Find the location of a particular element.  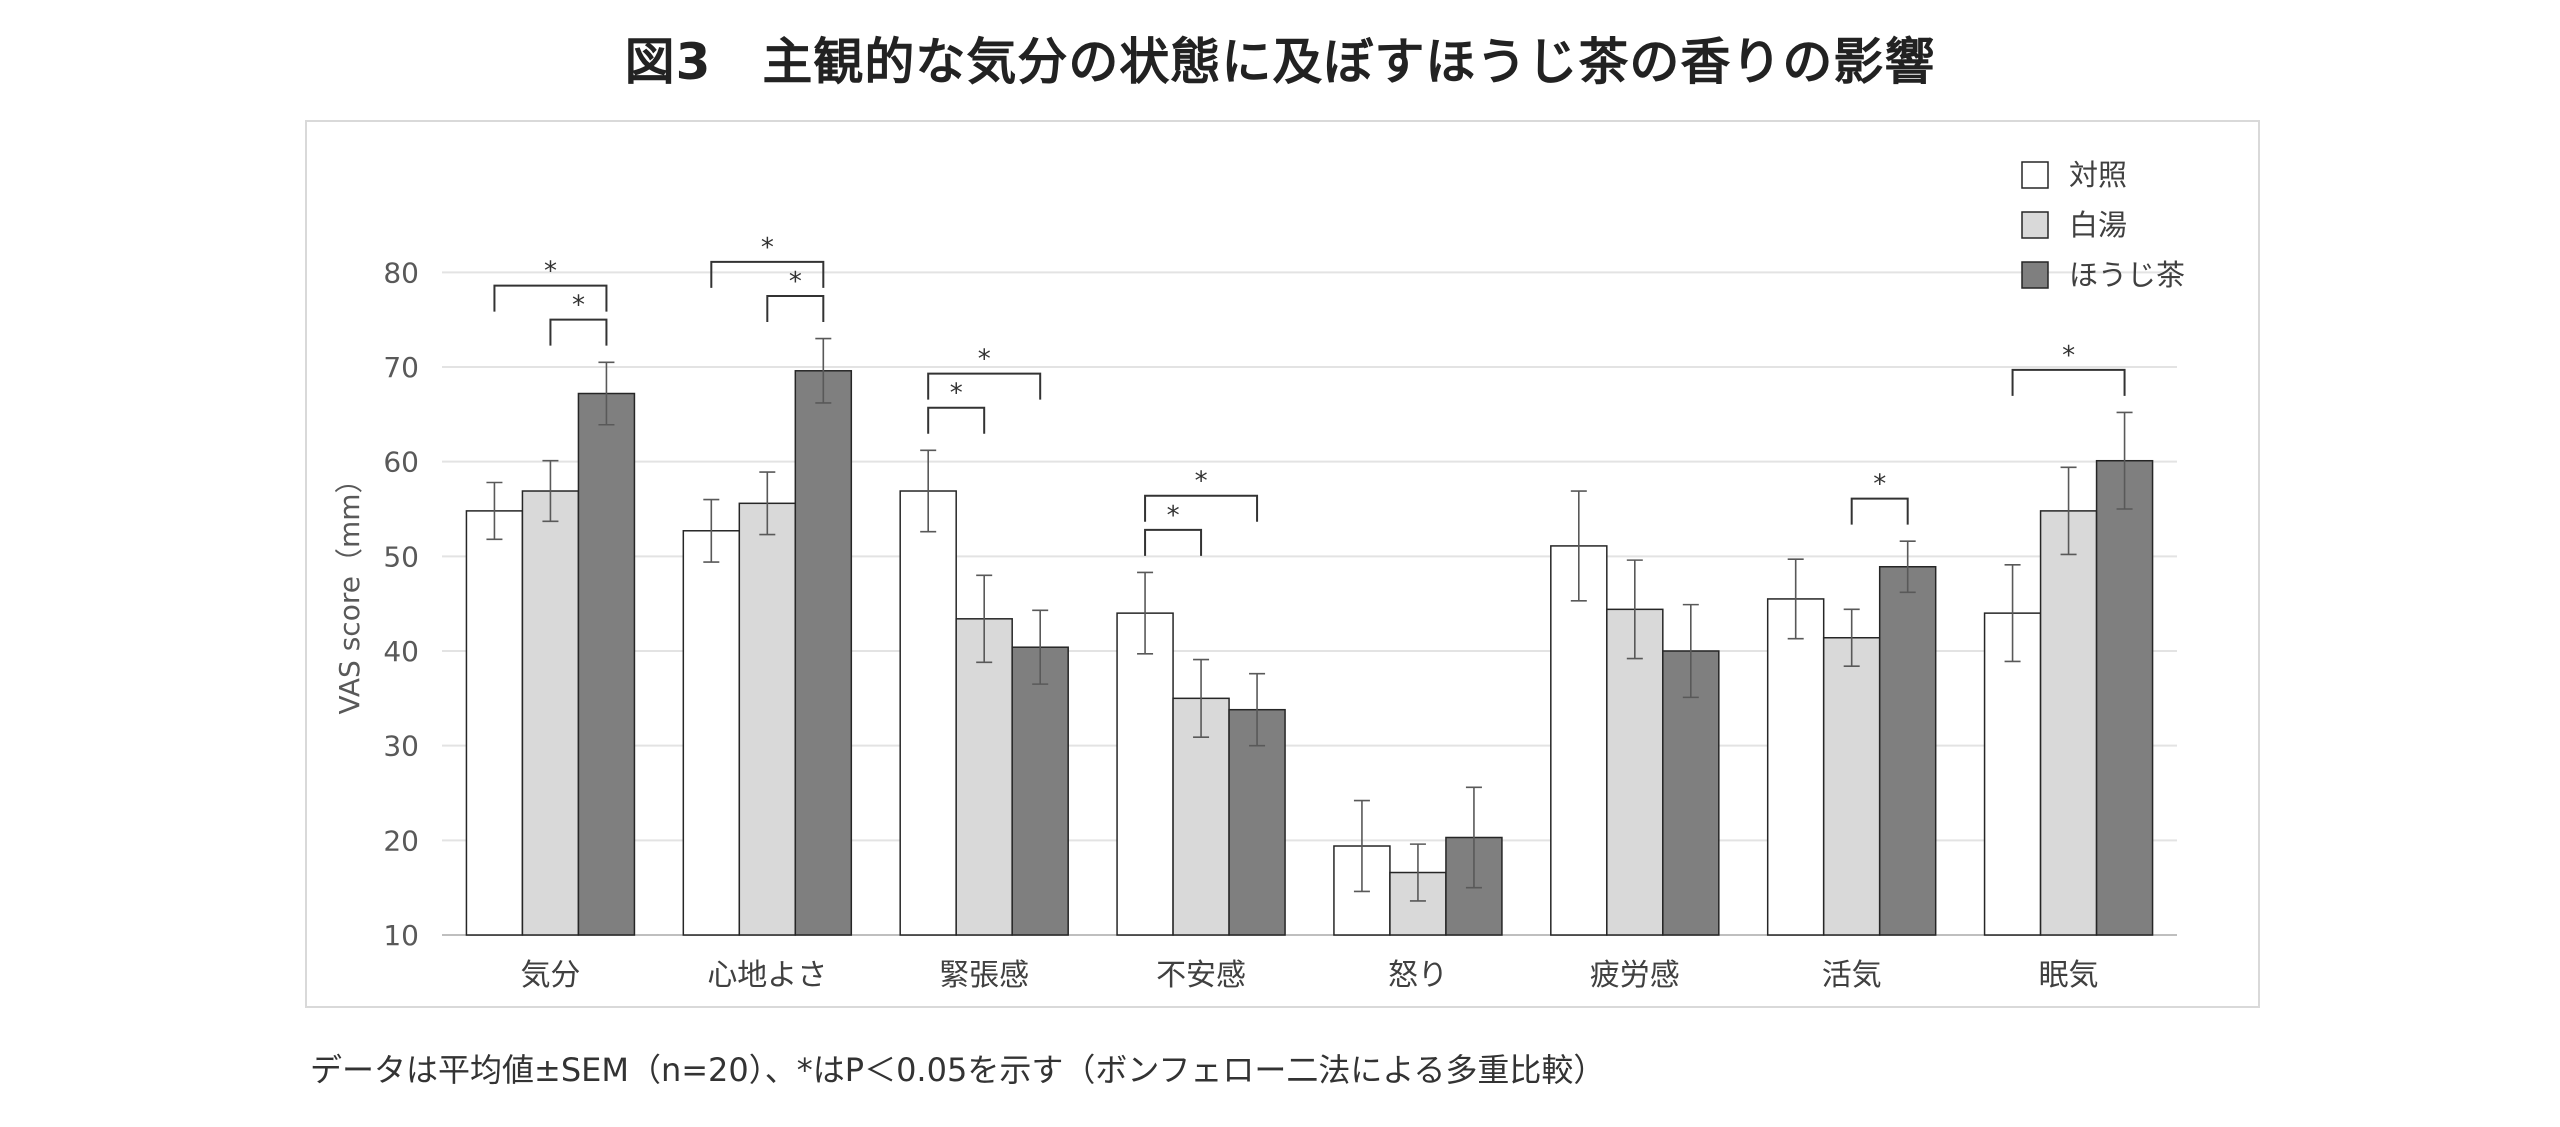

y-tick-label: 10 is located at coordinates (401, 935).